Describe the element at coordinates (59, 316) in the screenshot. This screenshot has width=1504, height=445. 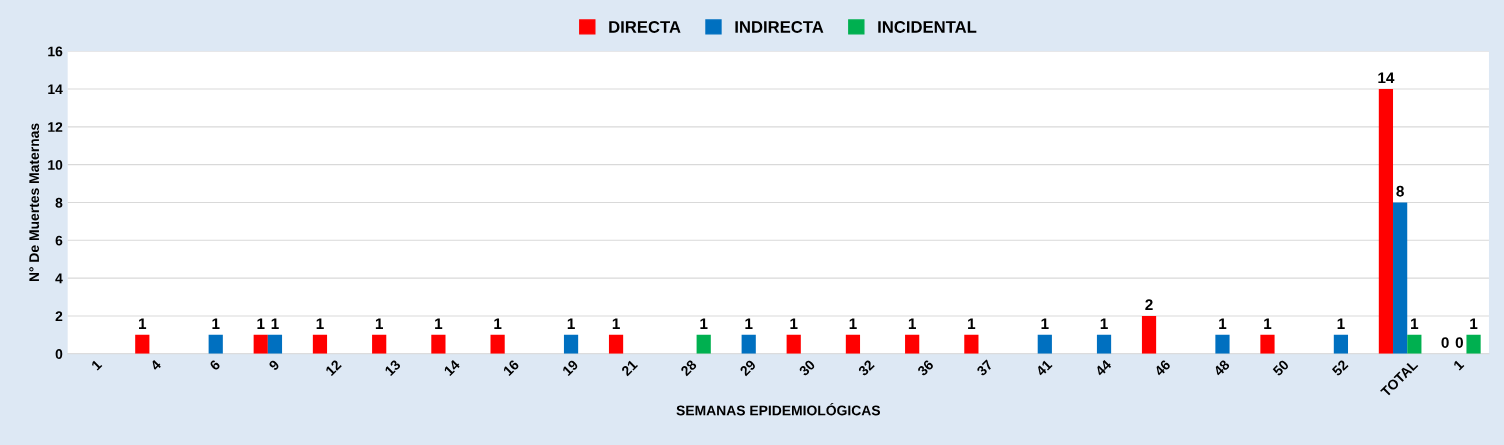
I see `y-tick-label: 2` at that location.